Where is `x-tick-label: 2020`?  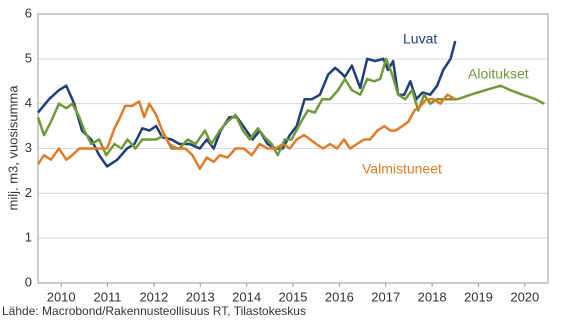
x-tick-label: 2020 is located at coordinates (524, 296).